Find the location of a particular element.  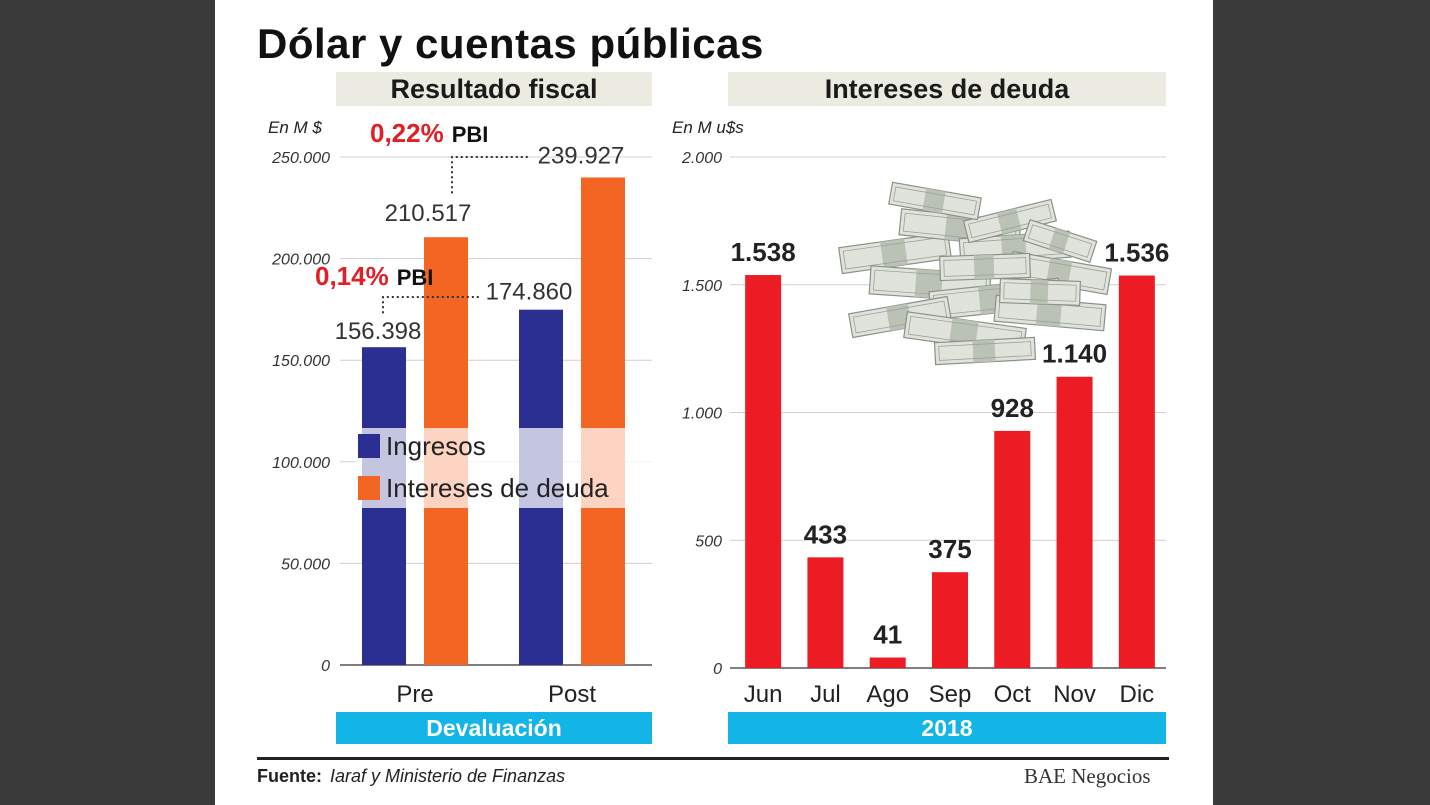

value-label: 433 is located at coordinates (825, 534).